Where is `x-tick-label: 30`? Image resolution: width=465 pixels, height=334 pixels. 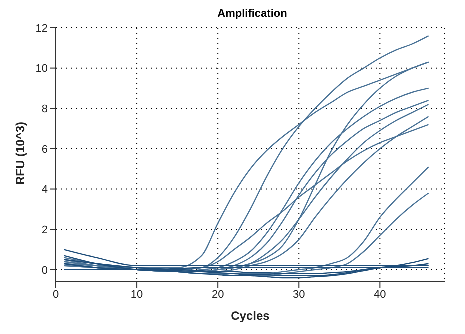
x-tick-label: 30 is located at coordinates (299, 294).